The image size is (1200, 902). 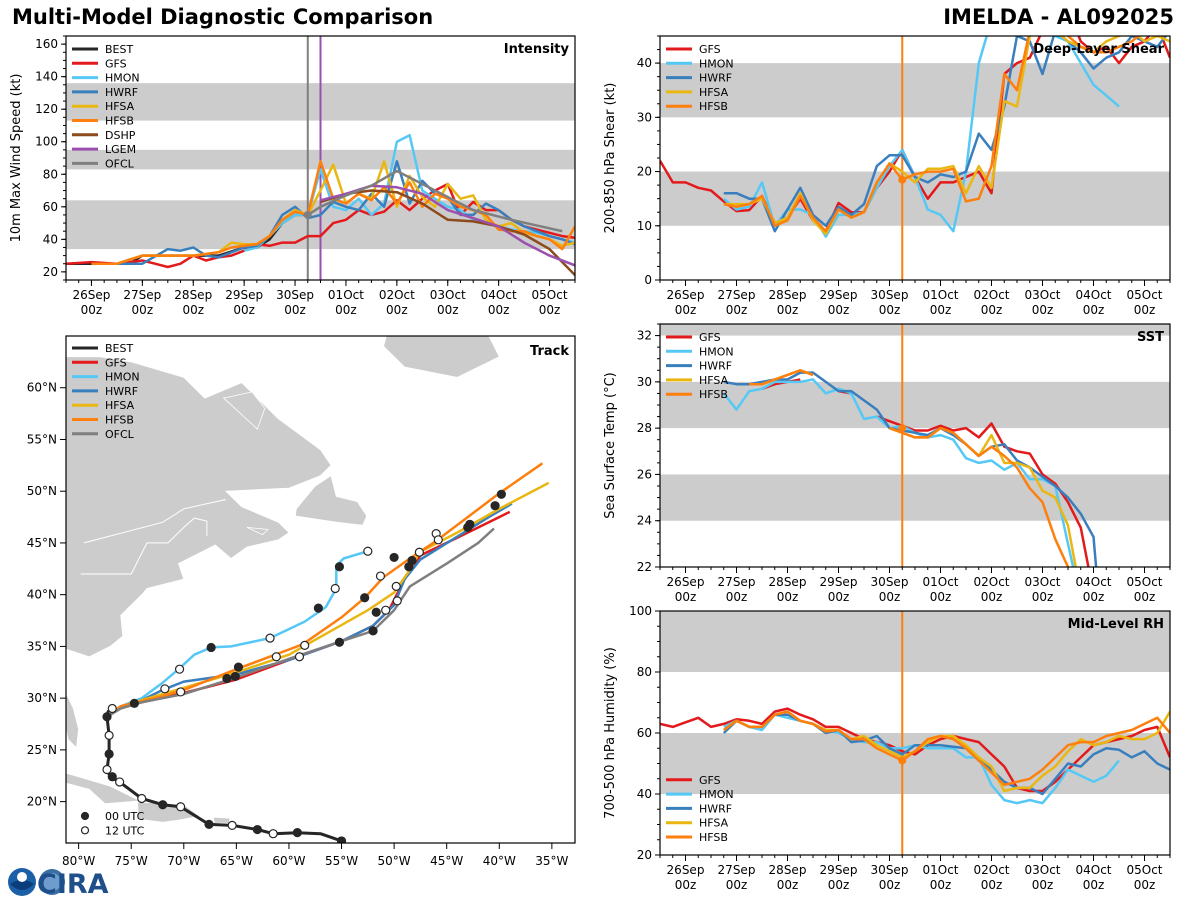 I want to click on legend-label: BEST, so click(x=119, y=49).